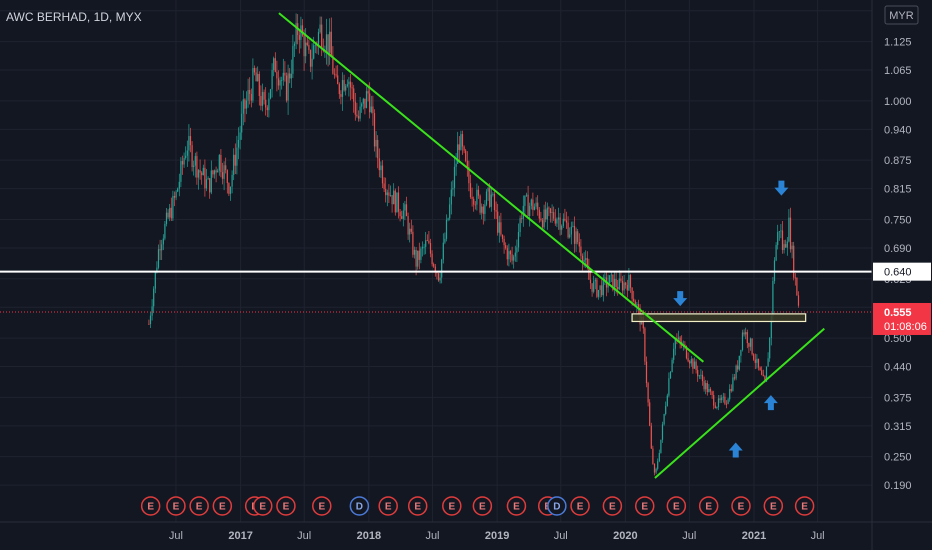 Image resolution: width=932 pixels, height=550 pixels. I want to click on price-tick-label: 0.500, so click(898, 339).